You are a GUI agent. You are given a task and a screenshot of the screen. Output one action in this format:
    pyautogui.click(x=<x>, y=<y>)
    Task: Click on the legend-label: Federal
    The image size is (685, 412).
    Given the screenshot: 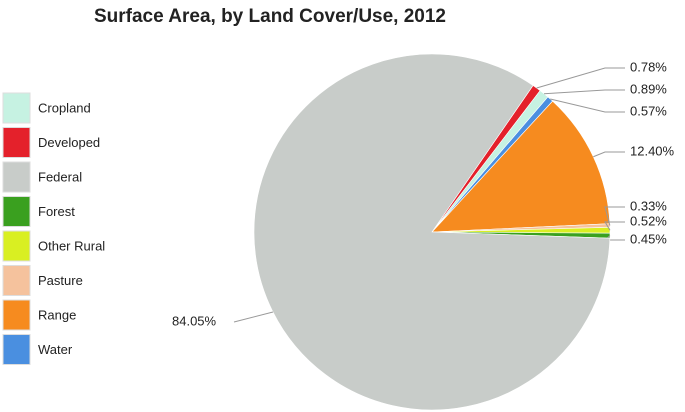 What is the action you would take?
    pyautogui.click(x=60, y=176)
    